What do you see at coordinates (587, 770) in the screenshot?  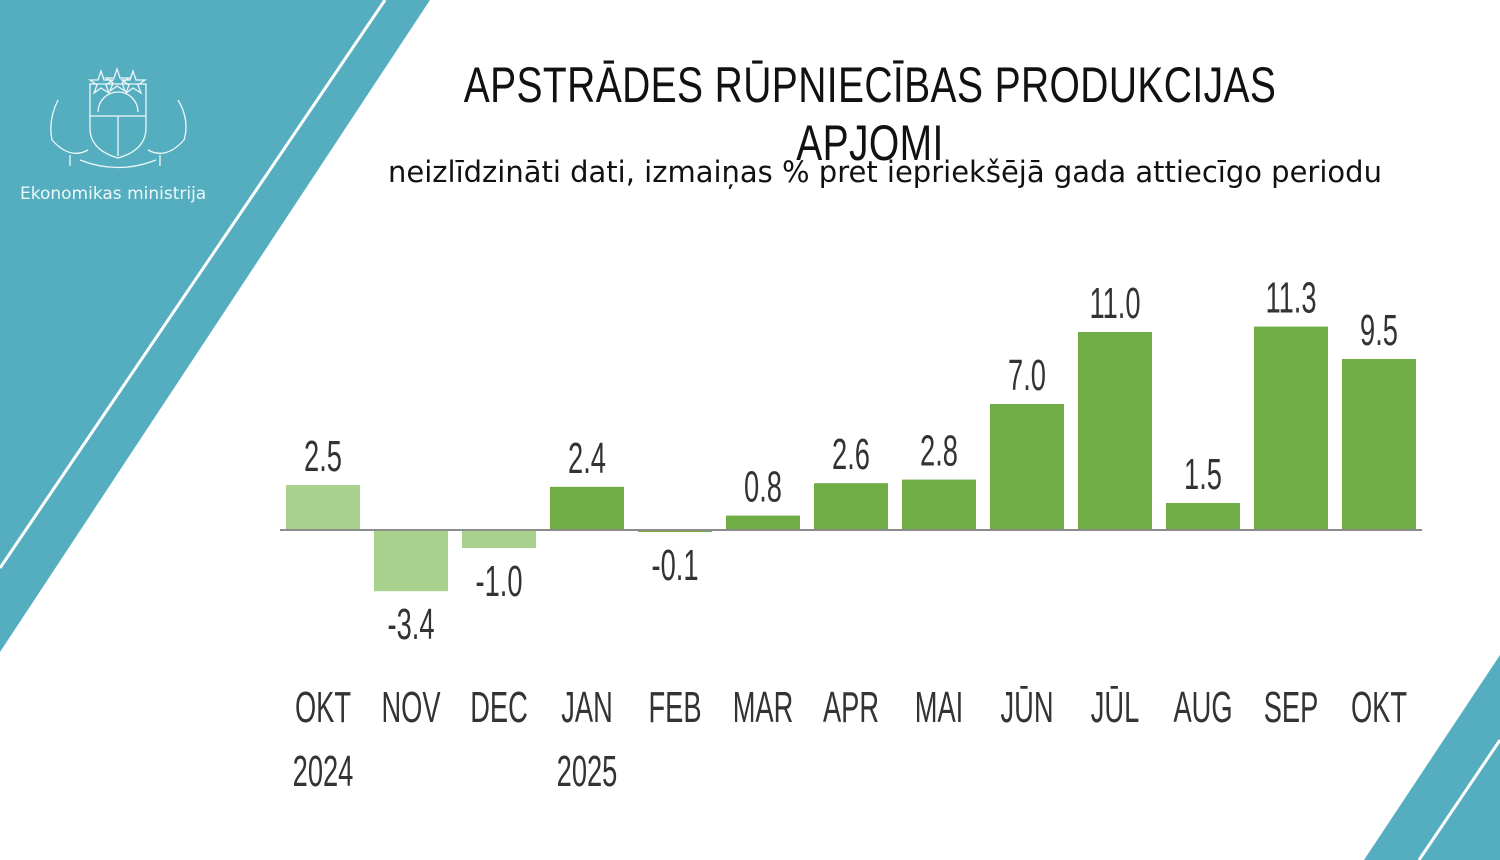 I see `x-year-label-3: 2025` at bounding box center [587, 770].